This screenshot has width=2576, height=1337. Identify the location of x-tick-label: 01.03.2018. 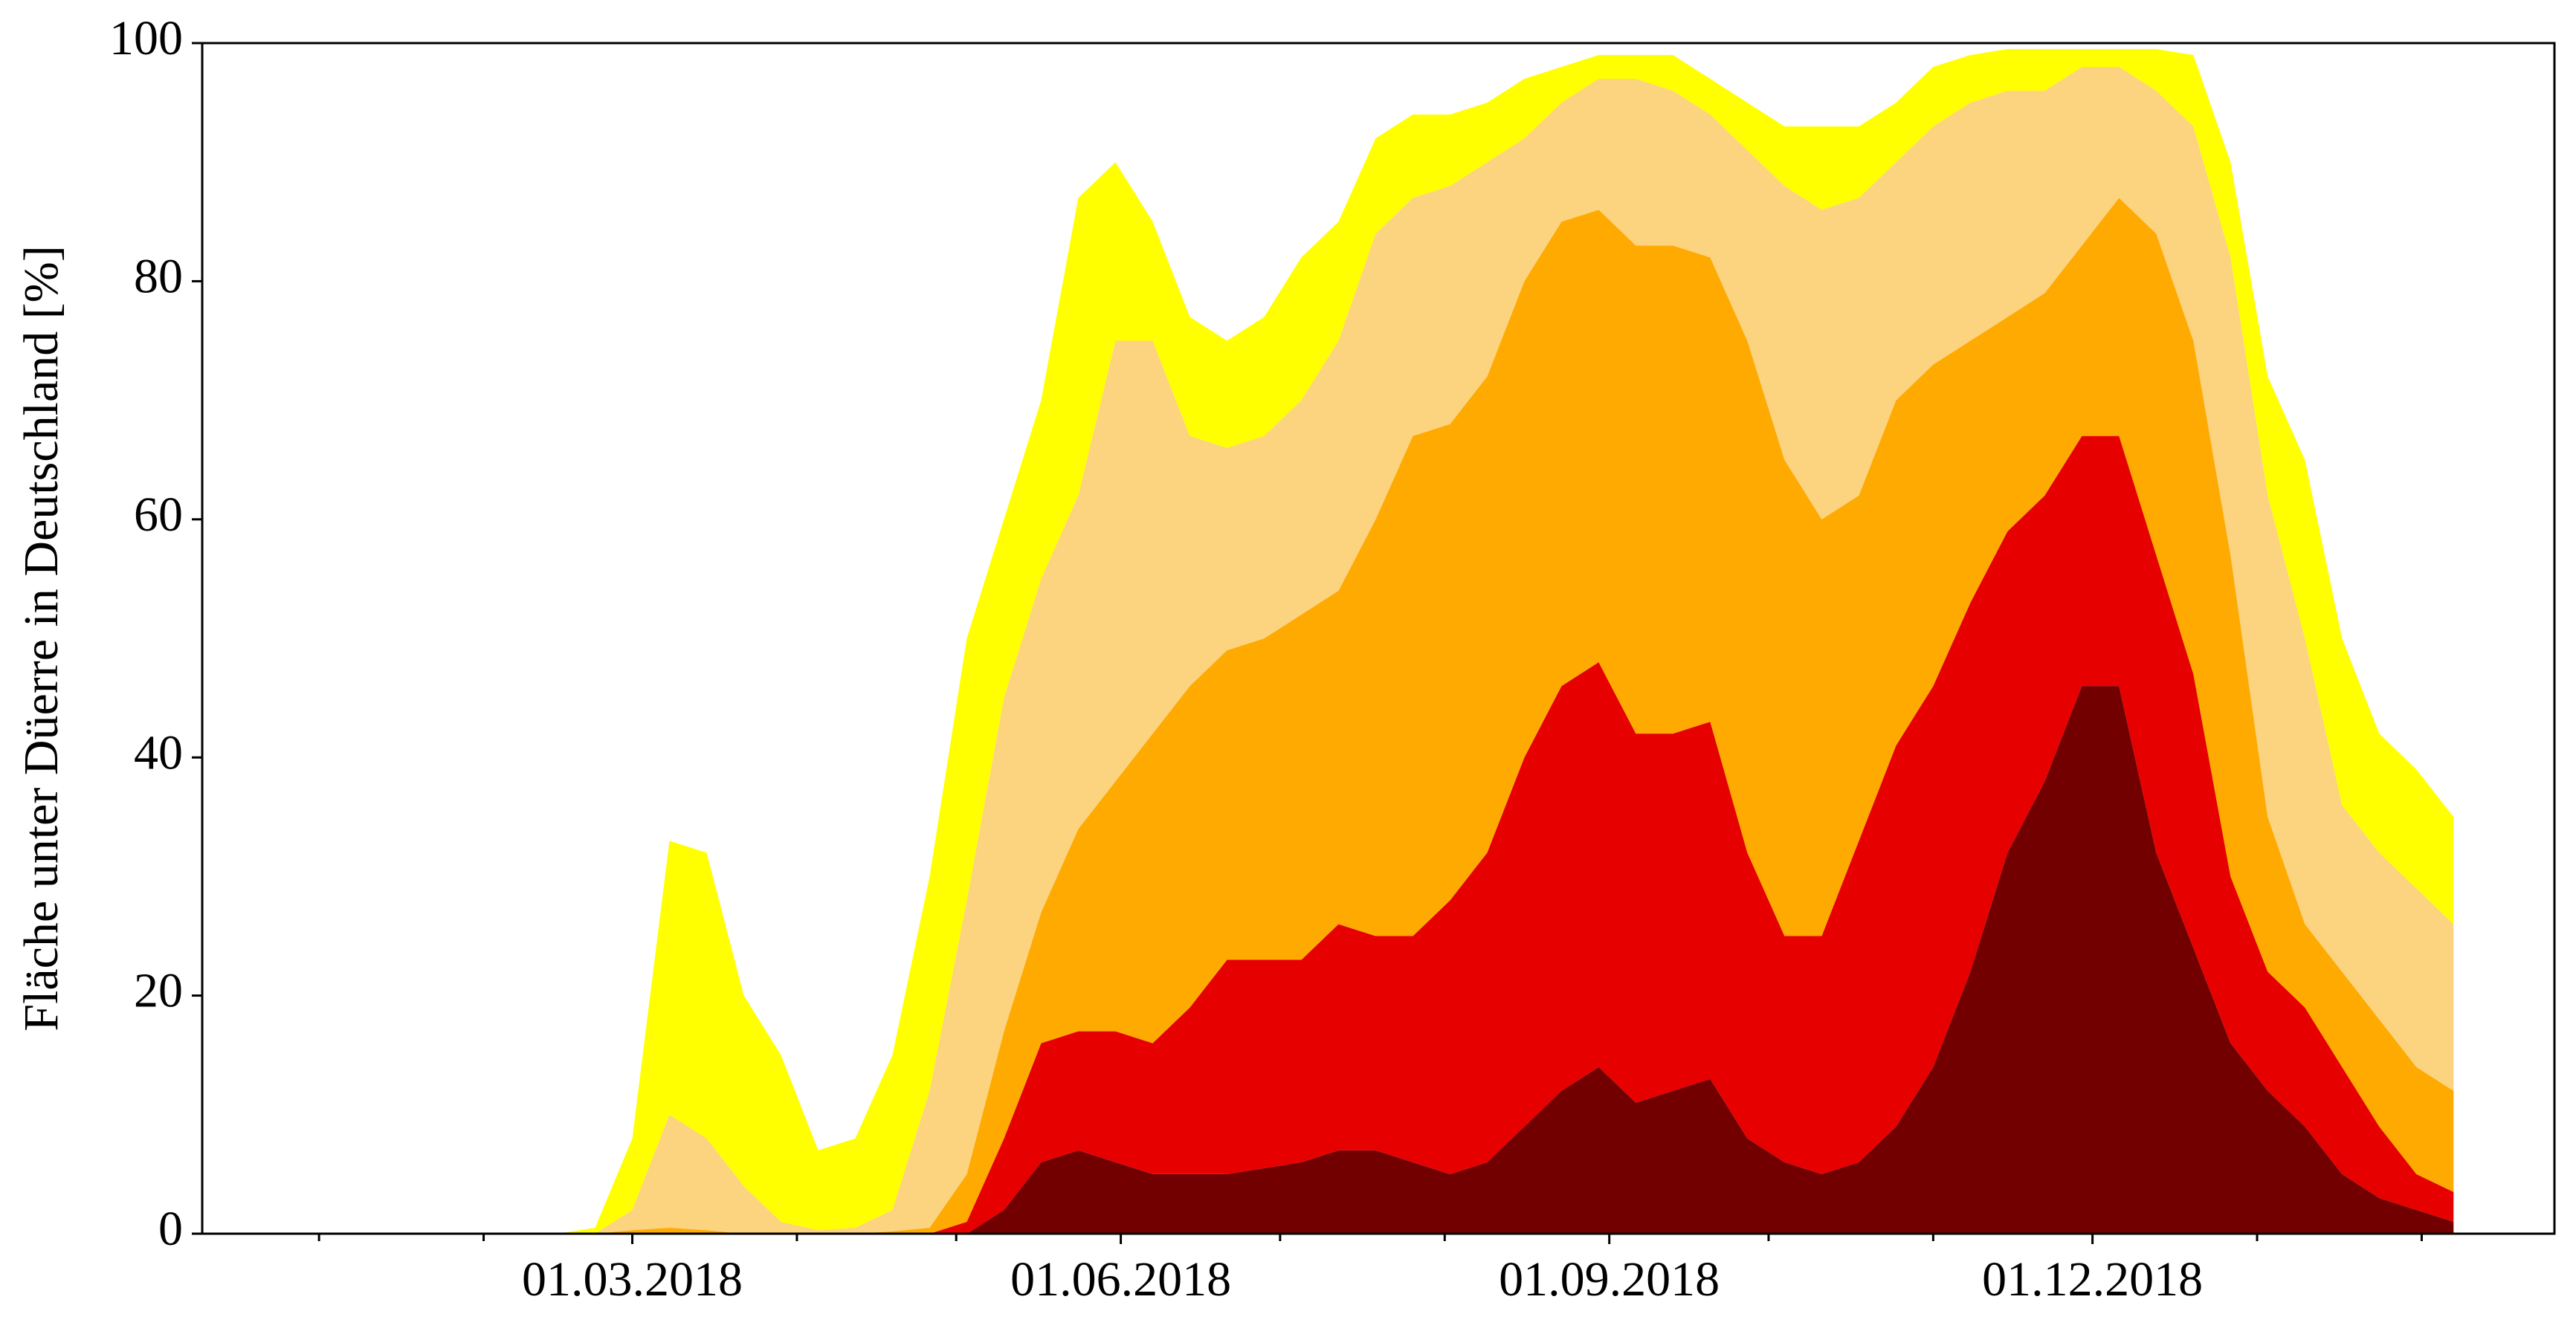
(632, 1279).